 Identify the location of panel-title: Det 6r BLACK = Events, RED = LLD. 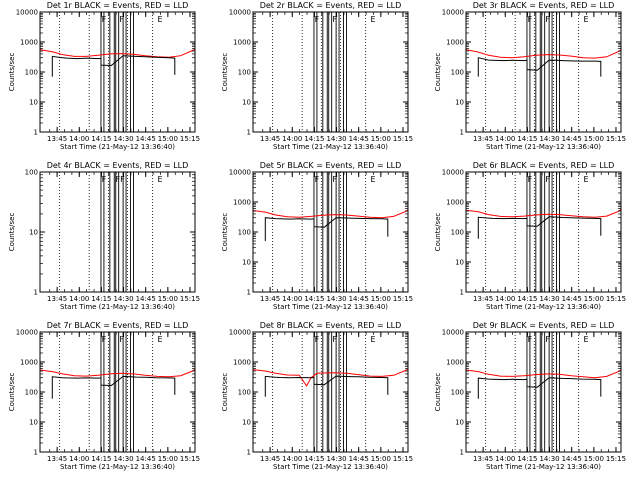
(544, 165).